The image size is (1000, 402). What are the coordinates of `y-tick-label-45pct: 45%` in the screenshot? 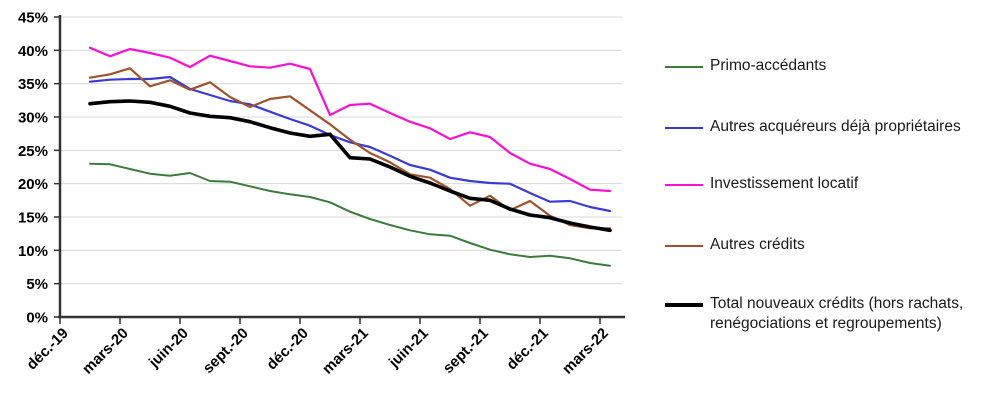 It's located at (33, 18).